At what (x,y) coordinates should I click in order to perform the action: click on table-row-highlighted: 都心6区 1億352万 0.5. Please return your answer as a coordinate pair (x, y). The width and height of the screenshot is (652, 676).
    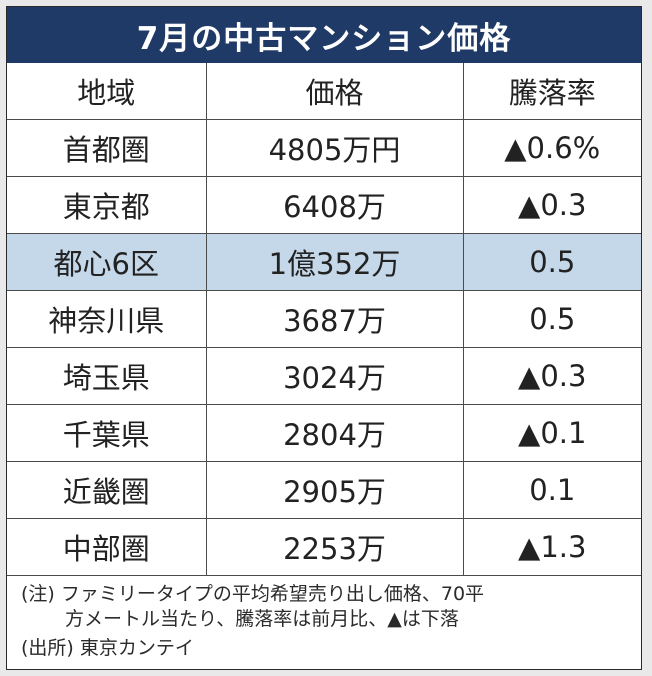
    Looking at the image, I should click on (324, 262).